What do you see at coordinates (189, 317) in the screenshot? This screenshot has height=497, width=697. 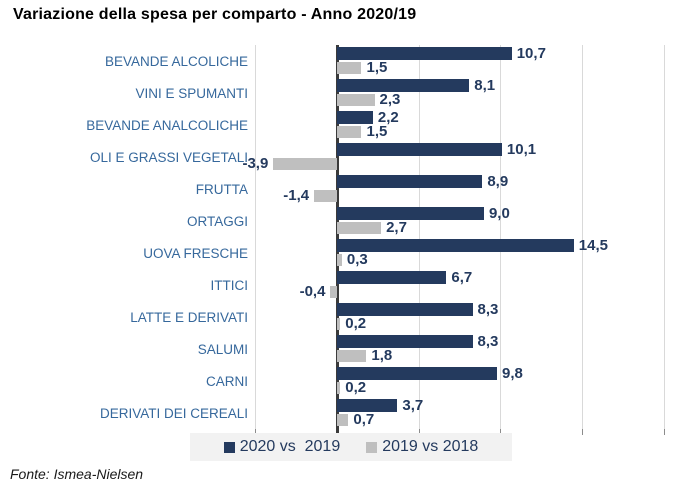 I see `category-label: LATTE E DERIVATI` at bounding box center [189, 317].